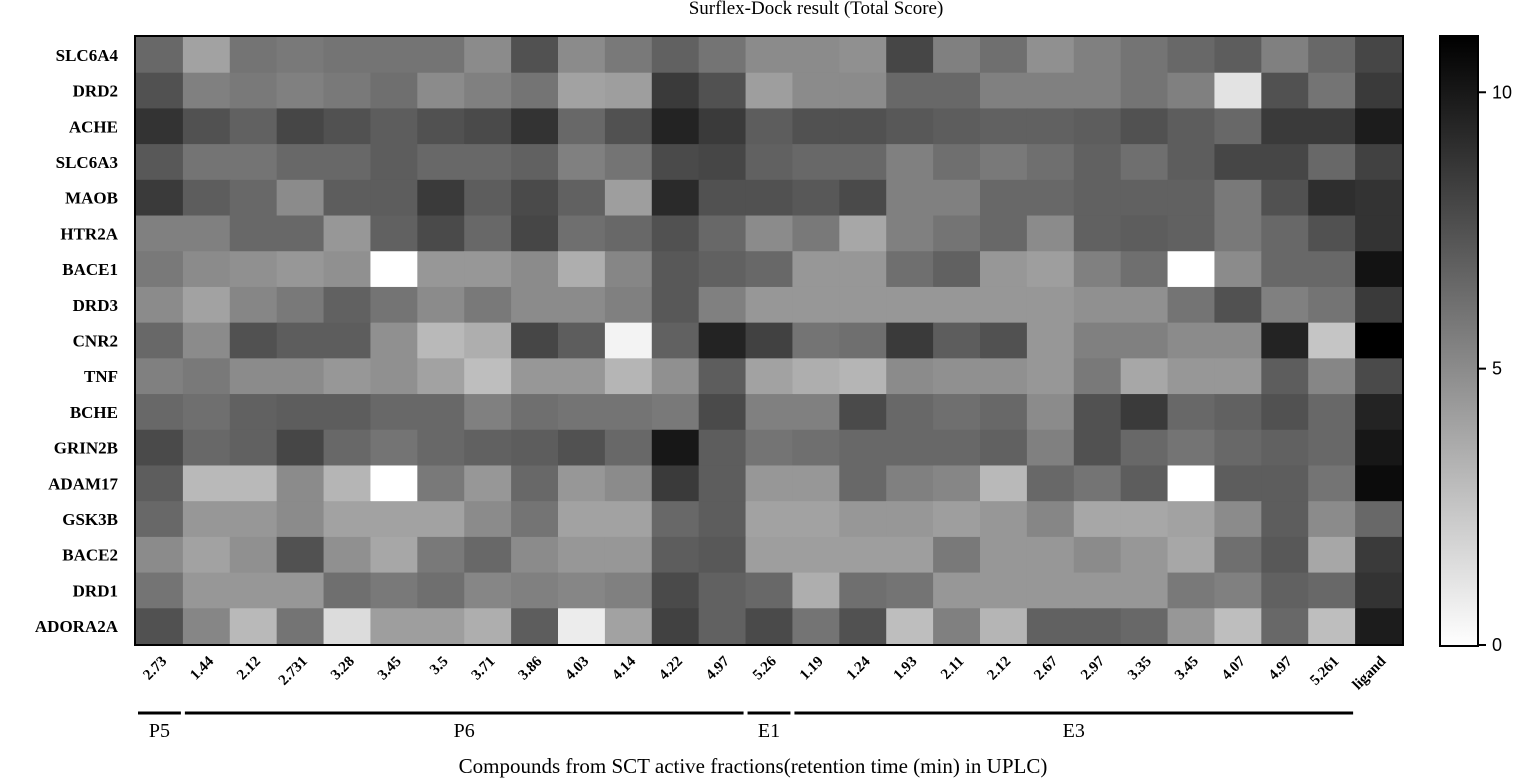 This screenshot has width=1527, height=780. I want to click on row-label: GSK3B, so click(90, 519).